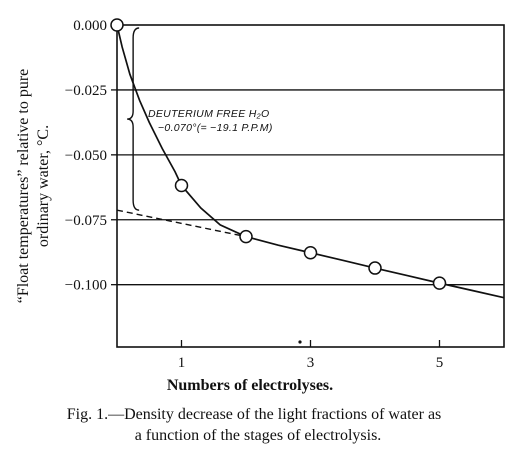 The image size is (519, 455). Describe the element at coordinates (215, 128) in the screenshot. I see `annotation-line-2: −0.070°(= −19.1 P.P.M)` at that location.